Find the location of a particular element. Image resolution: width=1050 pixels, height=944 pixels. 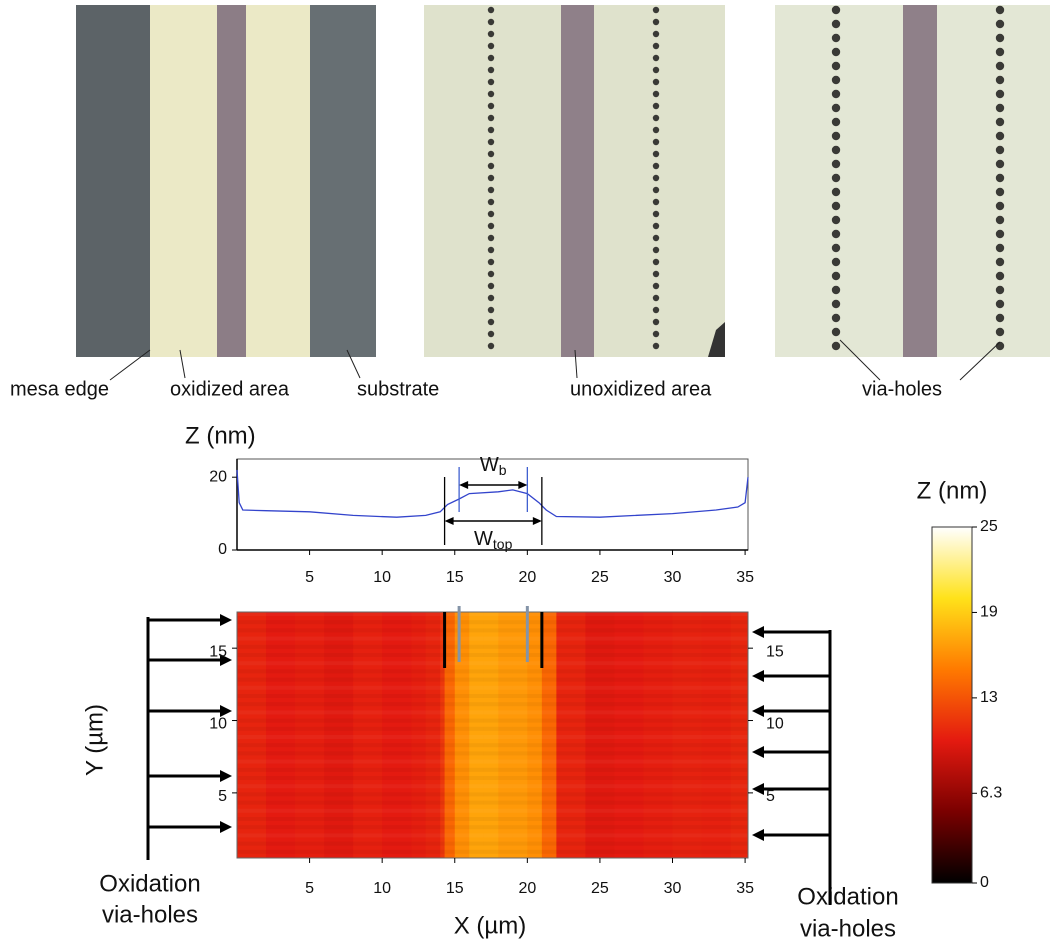

width-label-main: W is located at coordinates (483, 539).